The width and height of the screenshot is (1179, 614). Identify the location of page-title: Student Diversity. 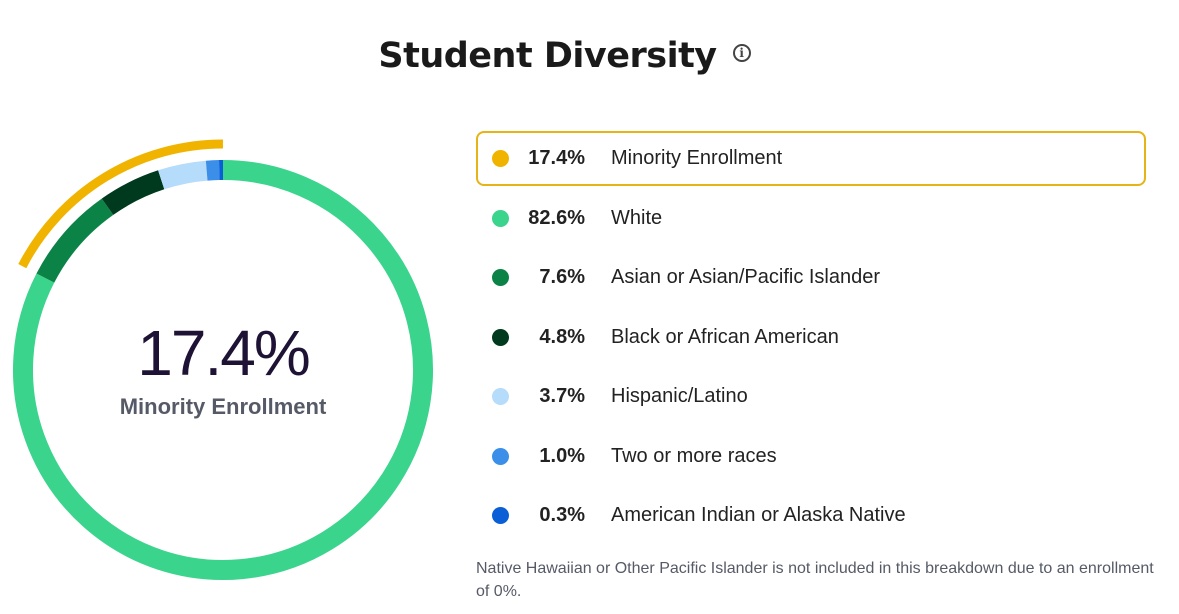
(547, 56).